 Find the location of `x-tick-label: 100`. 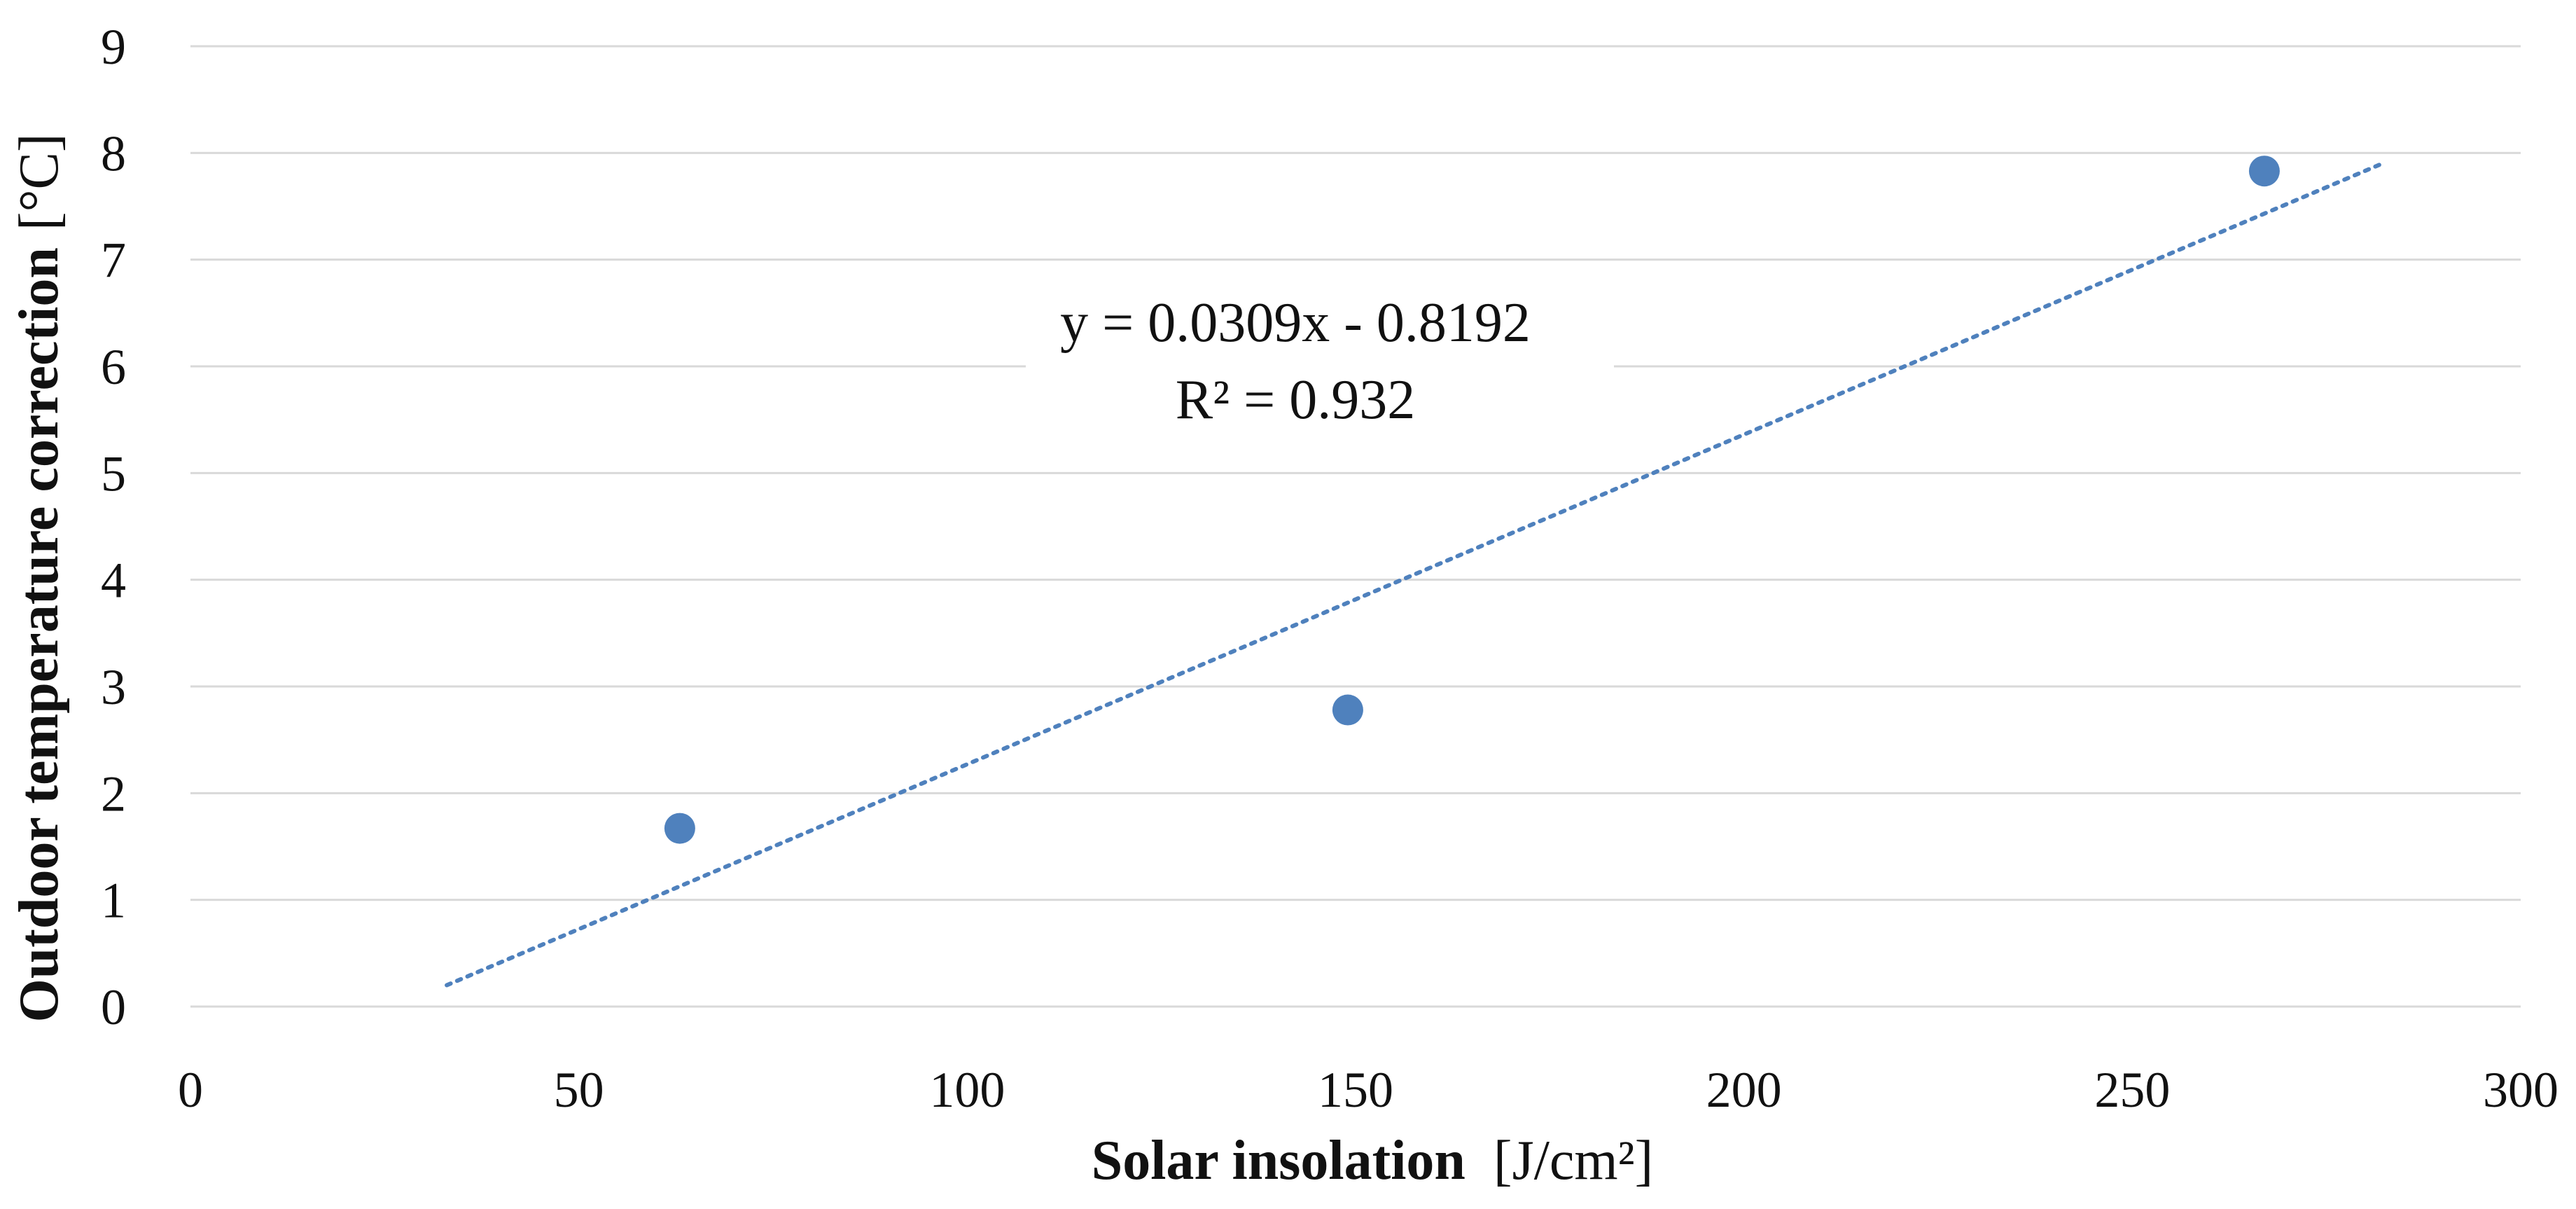

x-tick-label: 100 is located at coordinates (967, 1090).